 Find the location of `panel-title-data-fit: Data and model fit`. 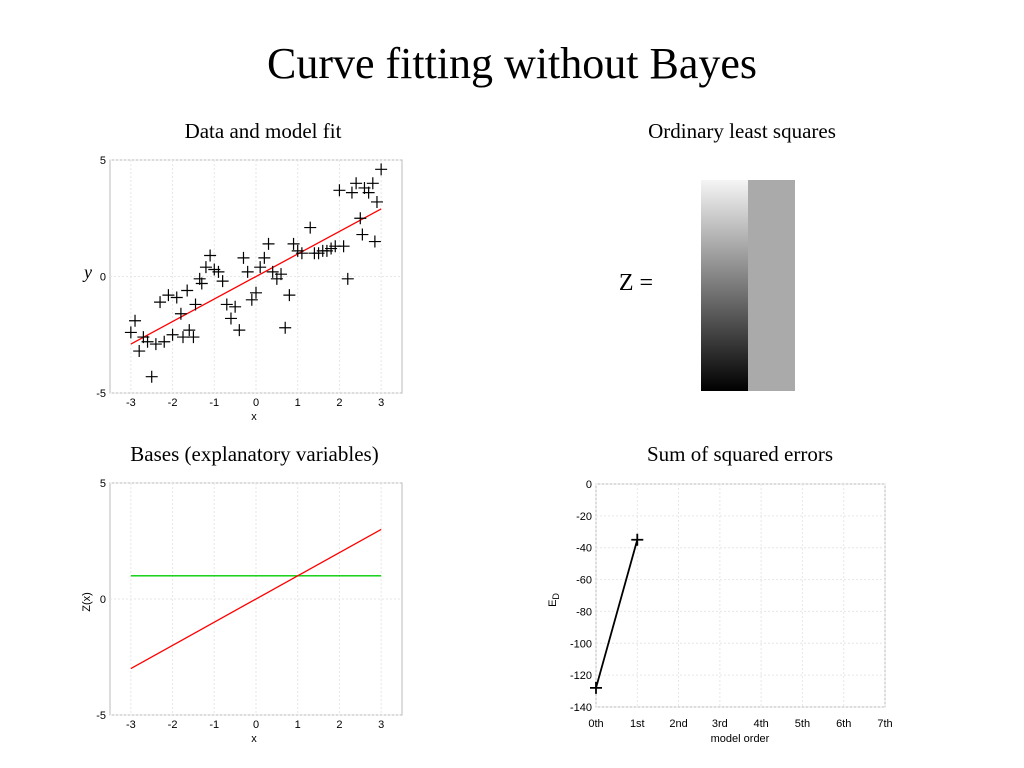

panel-title-data-fit: Data and model fit is located at coordinates (263, 131).